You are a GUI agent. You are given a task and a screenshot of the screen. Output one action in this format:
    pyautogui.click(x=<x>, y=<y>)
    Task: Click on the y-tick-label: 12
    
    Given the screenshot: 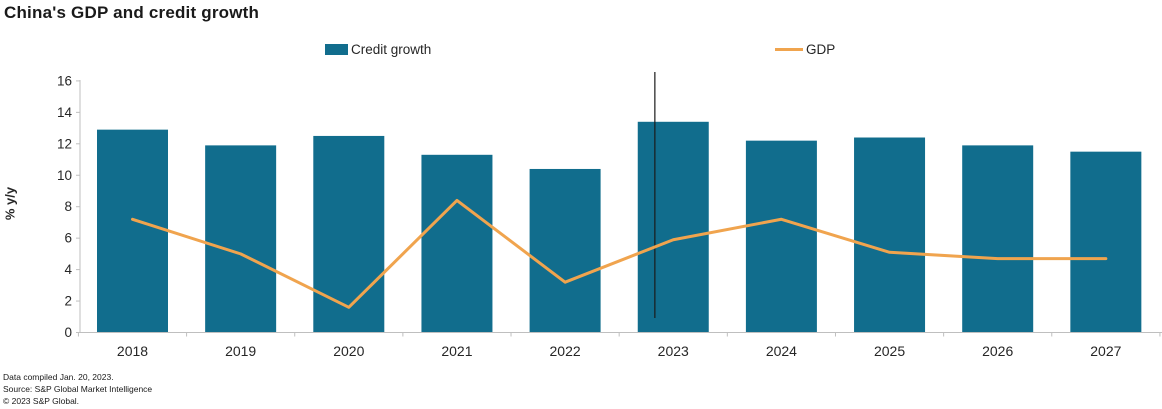 What is the action you would take?
    pyautogui.click(x=64, y=143)
    